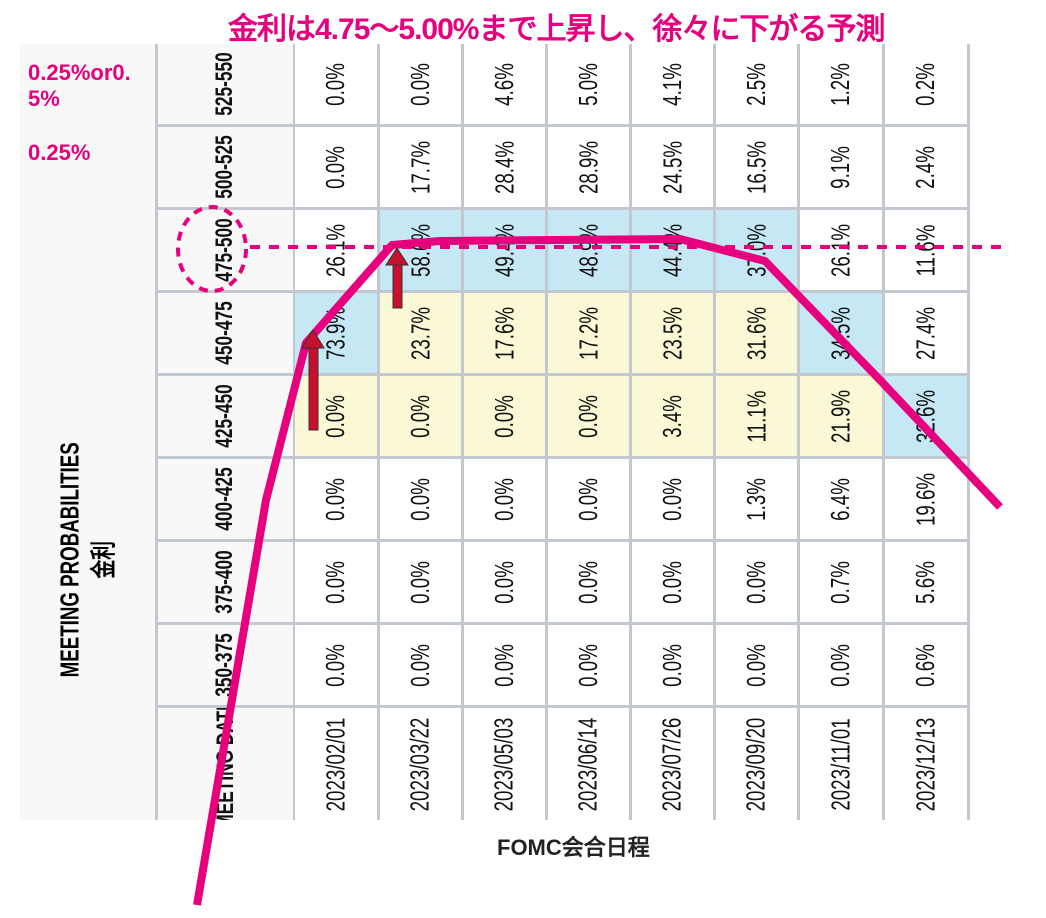 The image size is (1046, 918). What do you see at coordinates (573, 847) in the screenshot?
I see `x-axis-label: FOMC会合日程` at bounding box center [573, 847].